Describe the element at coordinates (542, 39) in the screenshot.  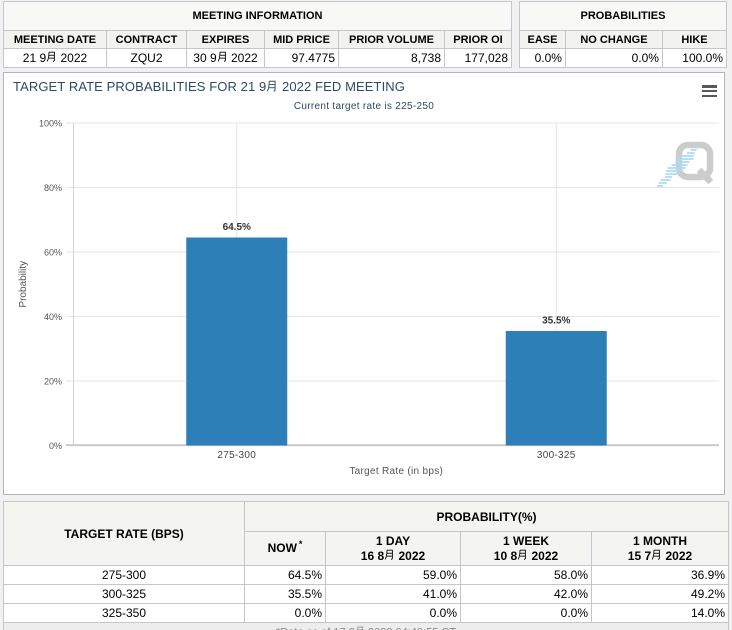
I see `ease-header: EASE` at that location.